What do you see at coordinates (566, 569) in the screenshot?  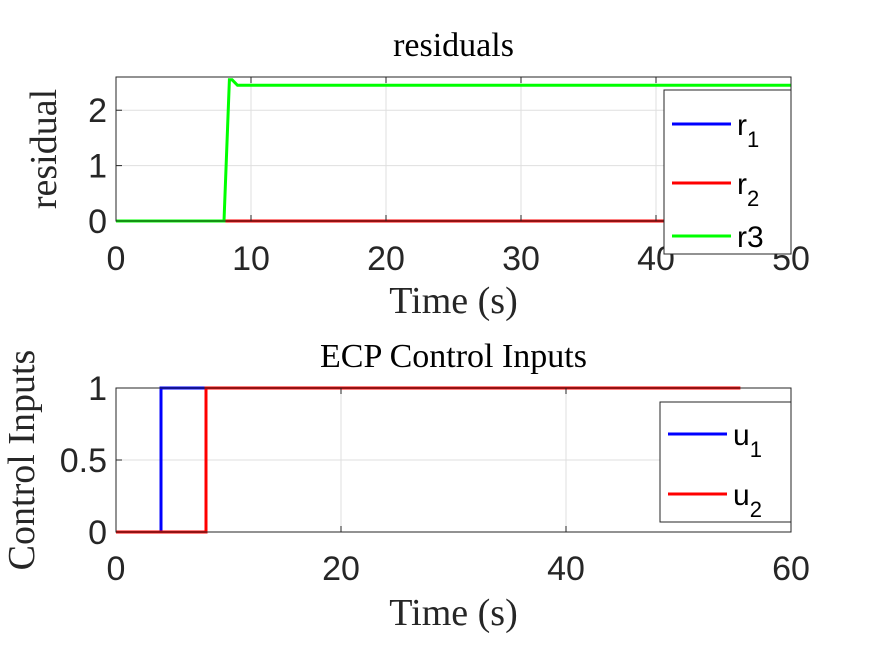 I see `x-tick-label: 40` at bounding box center [566, 569].